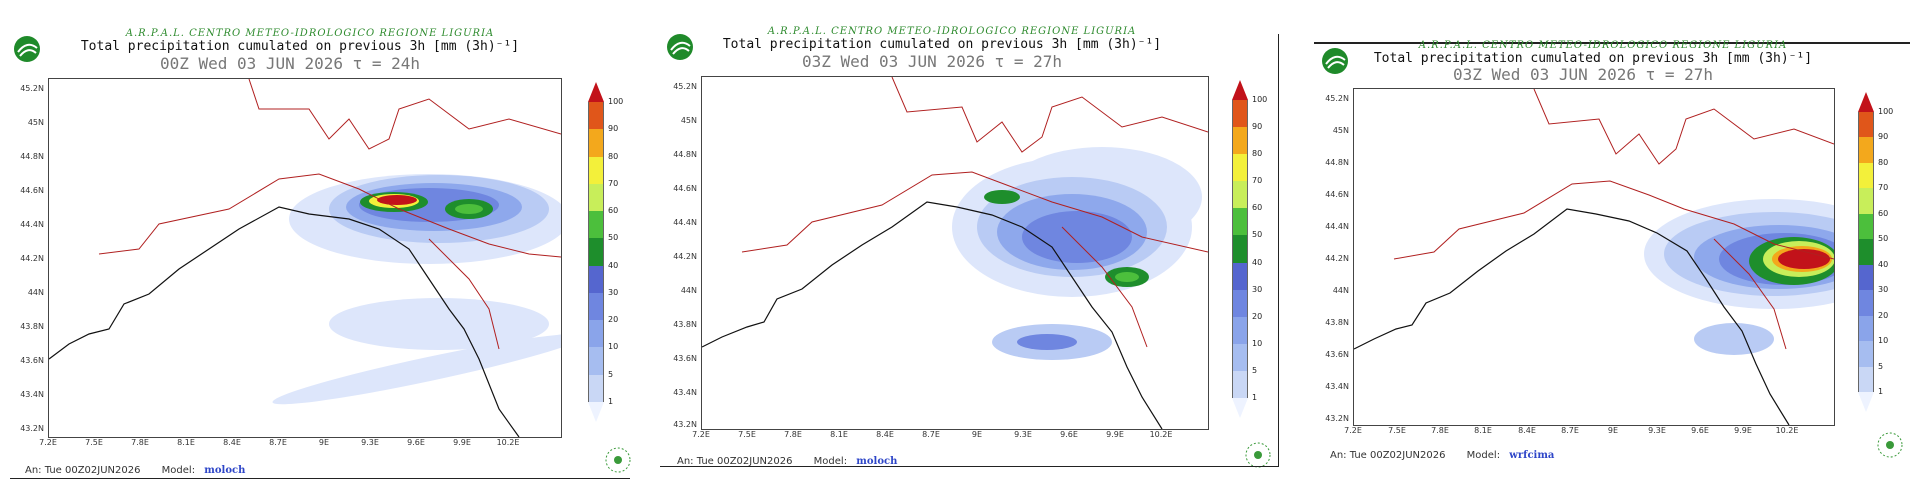  I want to click on analysis-footer: An: Tue 00Z02JUN2026 Model: wrfcima, so click(1442, 455).